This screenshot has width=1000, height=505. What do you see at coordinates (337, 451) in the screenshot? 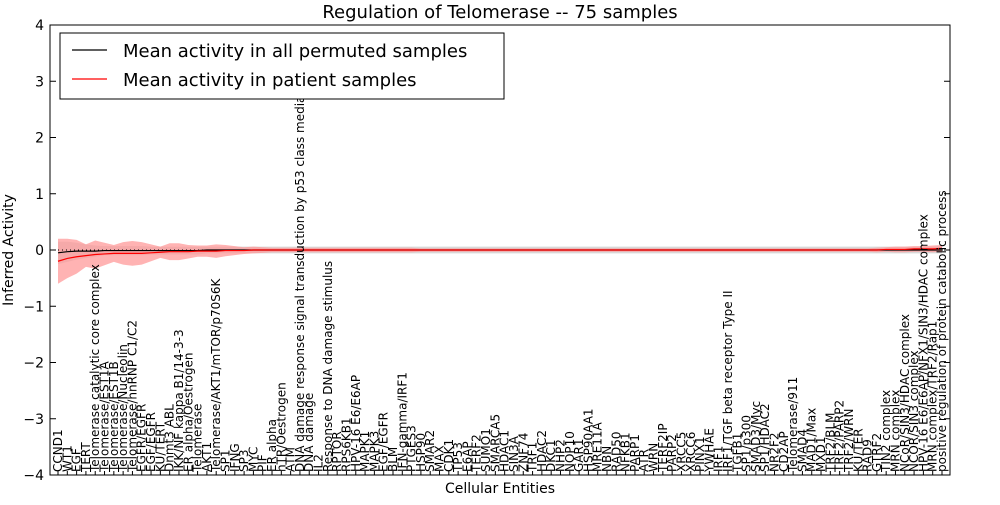
I see `x-tick-label: RPTOR` at bounding box center [337, 451].